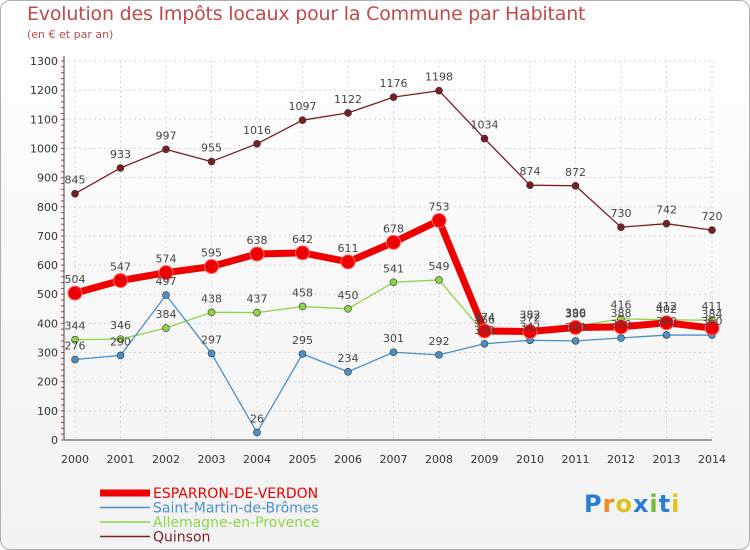 The image size is (750, 550). Describe the element at coordinates (621, 313) in the screenshot. I see `data-label-esparron-de-verdon: 388` at that location.